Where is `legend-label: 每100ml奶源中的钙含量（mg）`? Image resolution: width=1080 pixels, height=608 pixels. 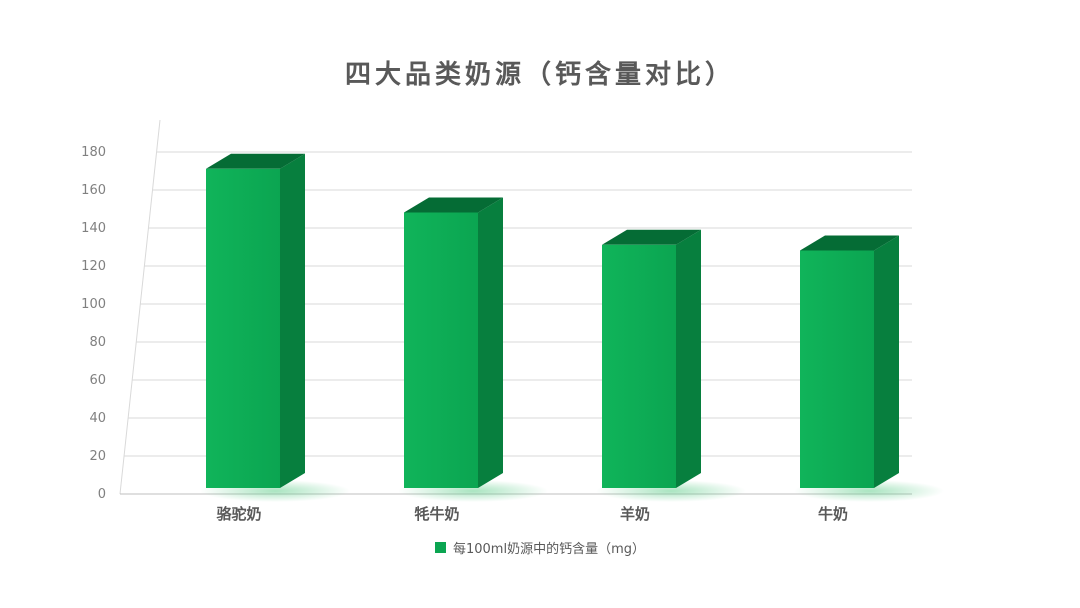
legend-label: 每100ml奶源中的钙含量（mg） is located at coordinates (548, 549).